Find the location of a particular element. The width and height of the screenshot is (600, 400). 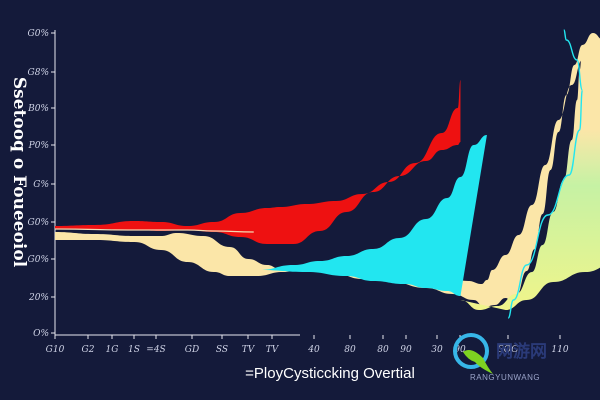

watermark-logo: 网游网 RANGYUNWANG is located at coordinates (500, 357).